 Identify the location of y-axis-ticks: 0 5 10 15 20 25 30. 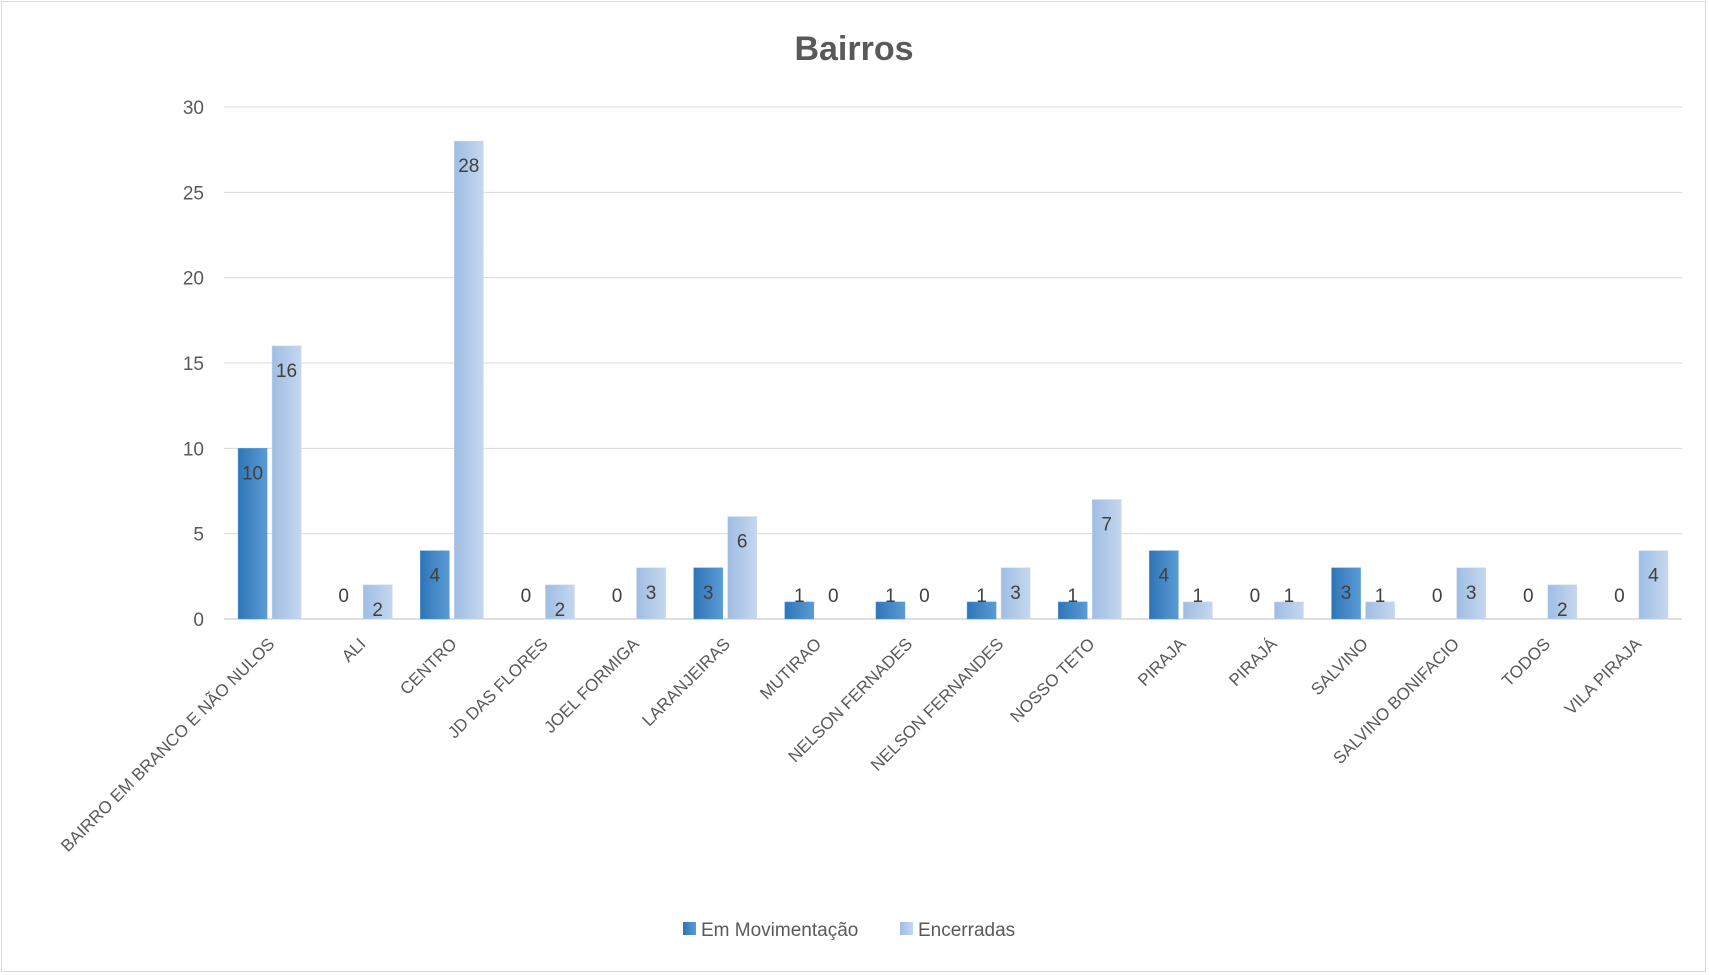
(193, 364).